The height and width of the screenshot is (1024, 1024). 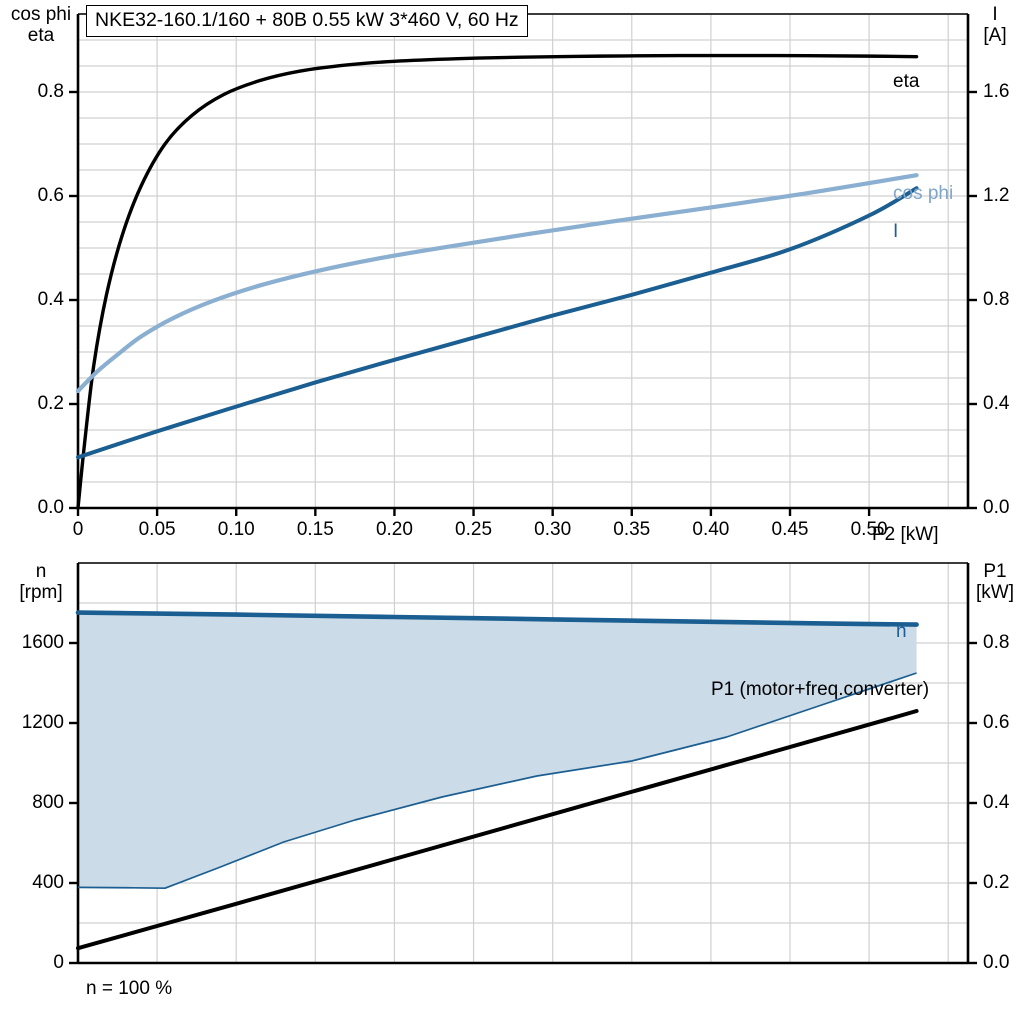 What do you see at coordinates (394, 529) in the screenshot?
I see `top-x-tick: 0.20` at bounding box center [394, 529].